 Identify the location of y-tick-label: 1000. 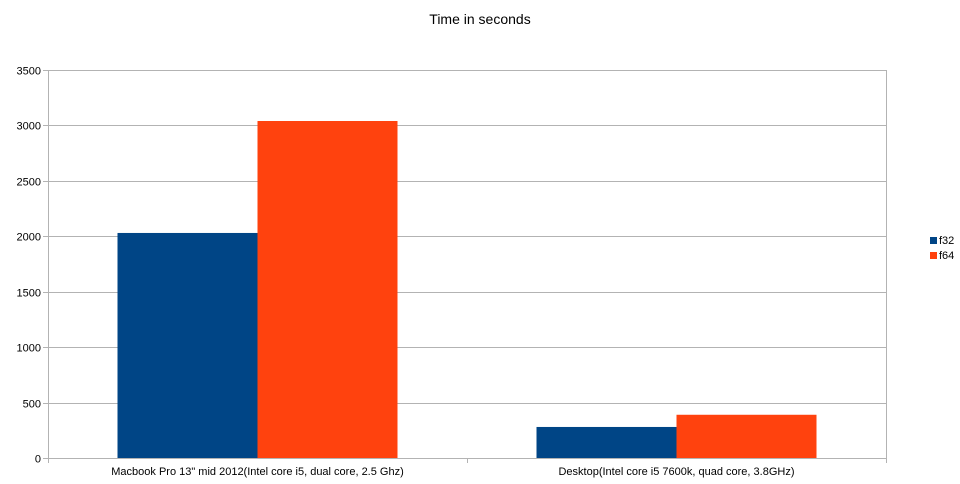
(29, 349).